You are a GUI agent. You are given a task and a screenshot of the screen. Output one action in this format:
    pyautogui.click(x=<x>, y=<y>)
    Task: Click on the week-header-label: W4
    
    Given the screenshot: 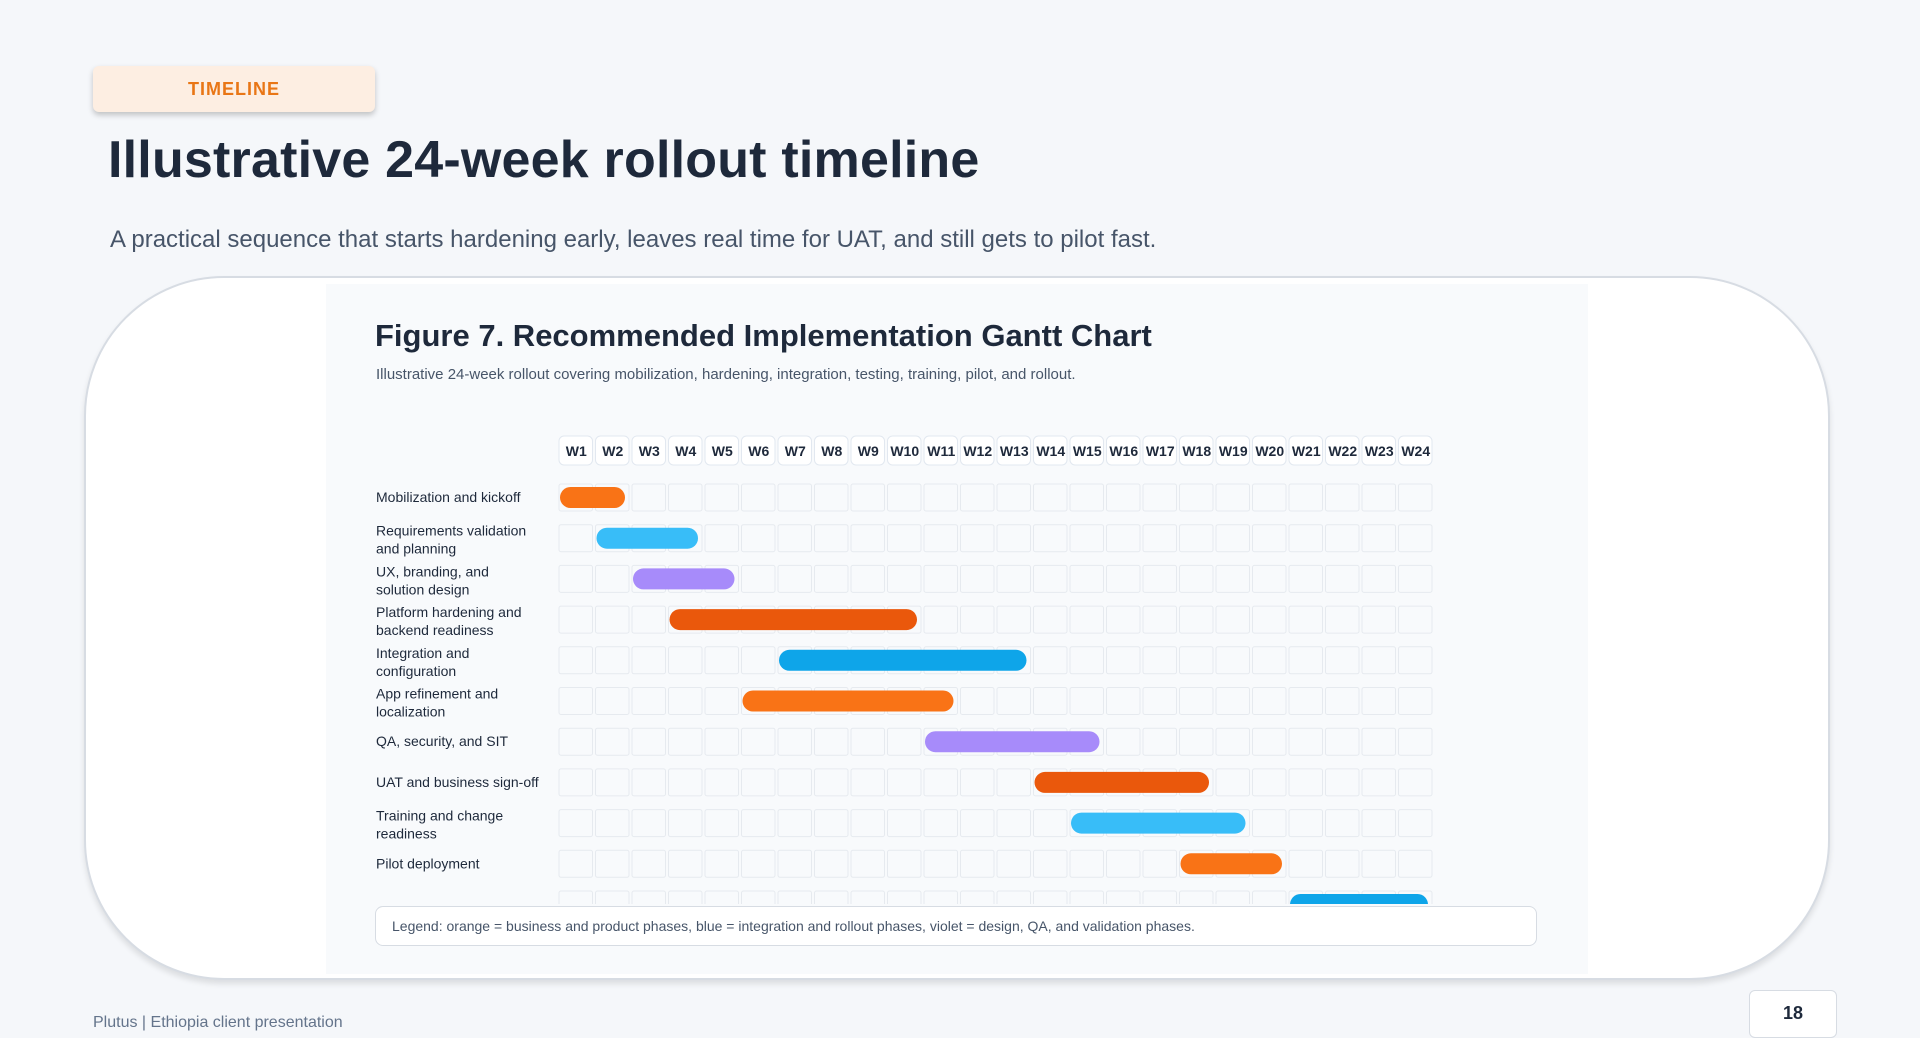 What is the action you would take?
    pyautogui.click(x=685, y=451)
    